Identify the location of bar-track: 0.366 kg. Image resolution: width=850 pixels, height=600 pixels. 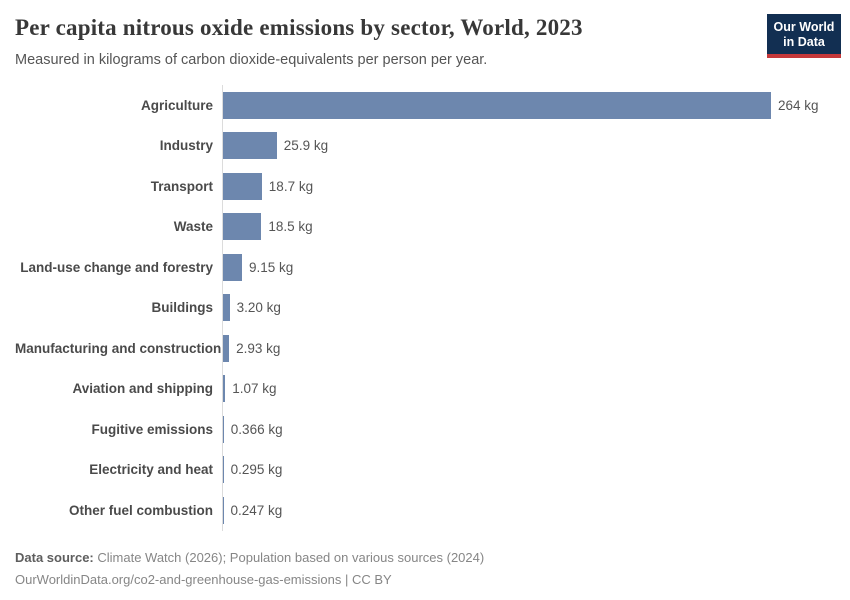
(528, 429).